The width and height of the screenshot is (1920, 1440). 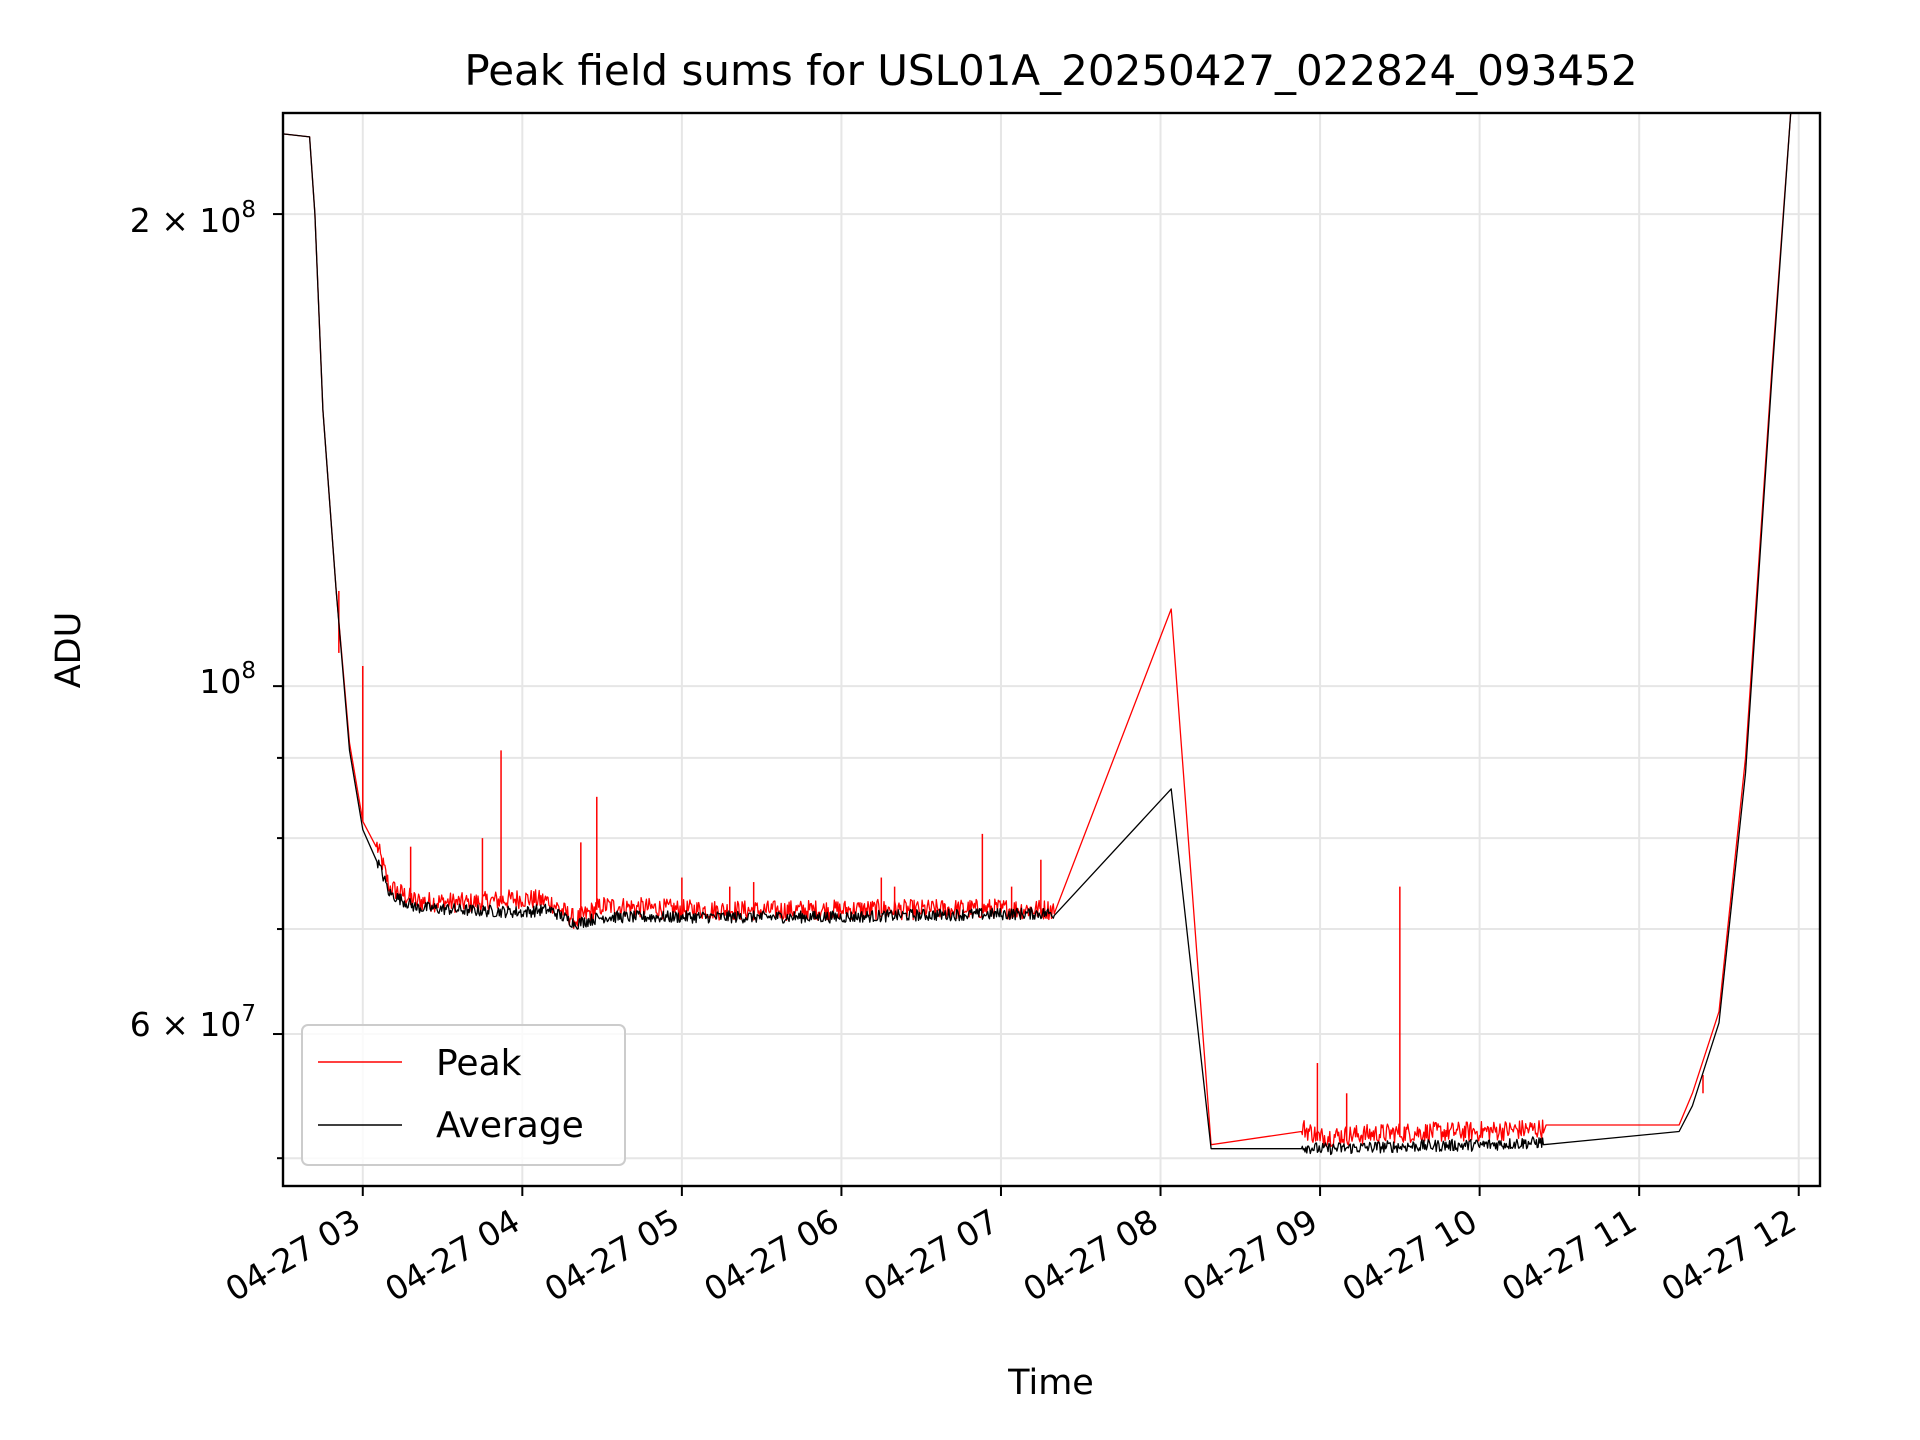 I want to click on y-tick-label-1e8: 108, so click(x=227, y=679).